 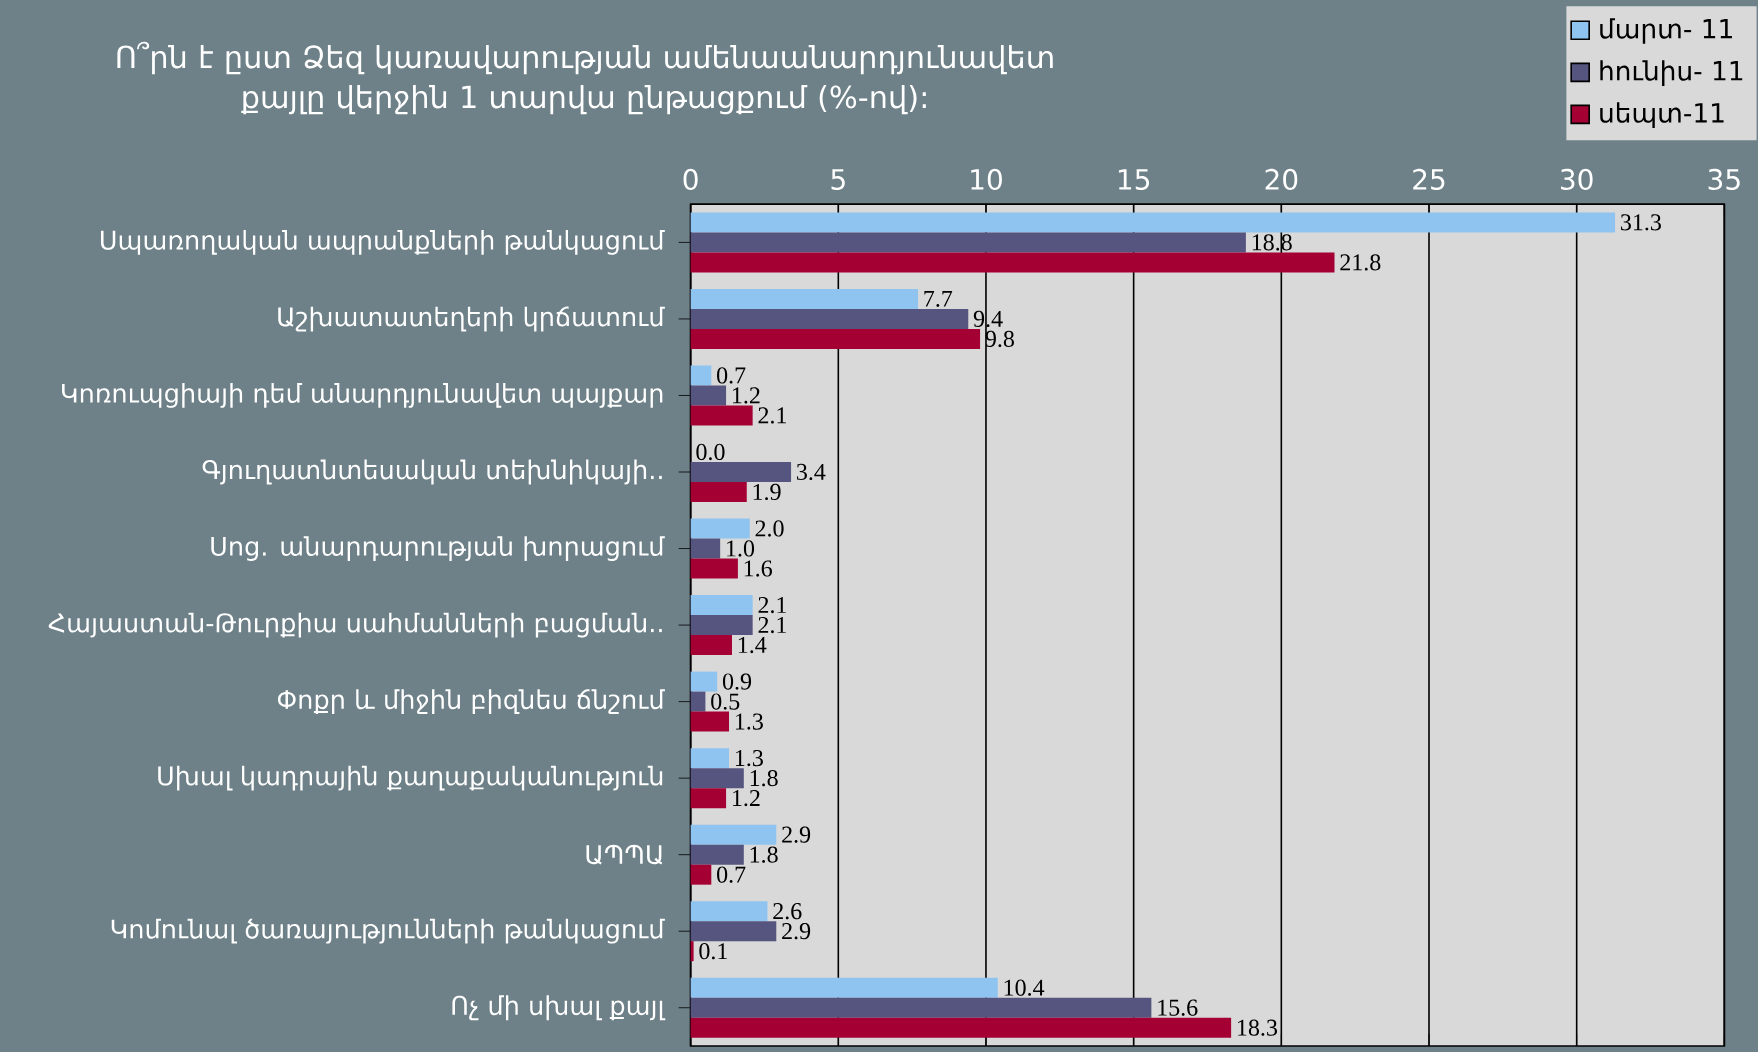 I want to click on x-tick-label: 0, so click(x=690, y=179).